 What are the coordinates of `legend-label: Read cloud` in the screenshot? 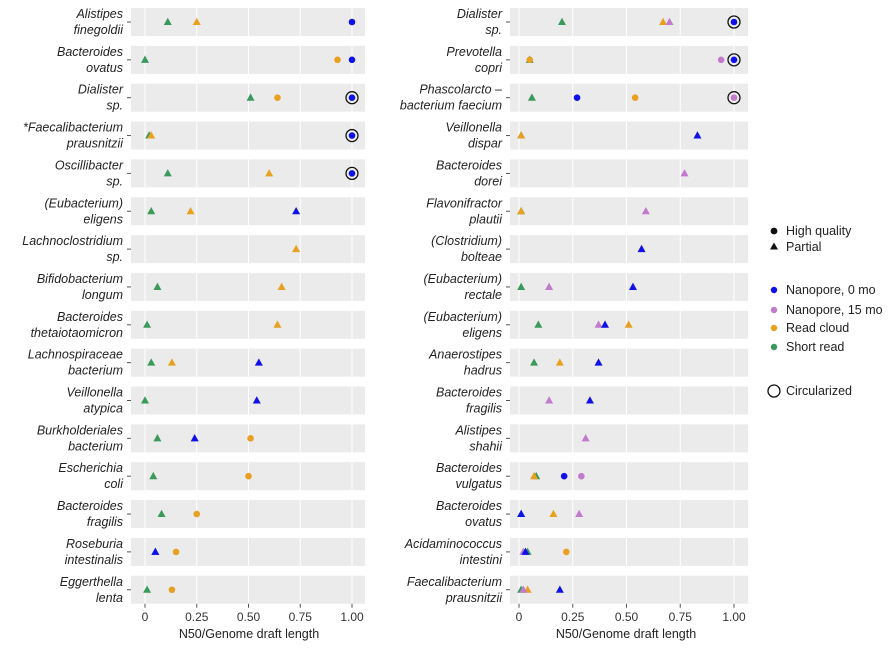 It's located at (817, 328).